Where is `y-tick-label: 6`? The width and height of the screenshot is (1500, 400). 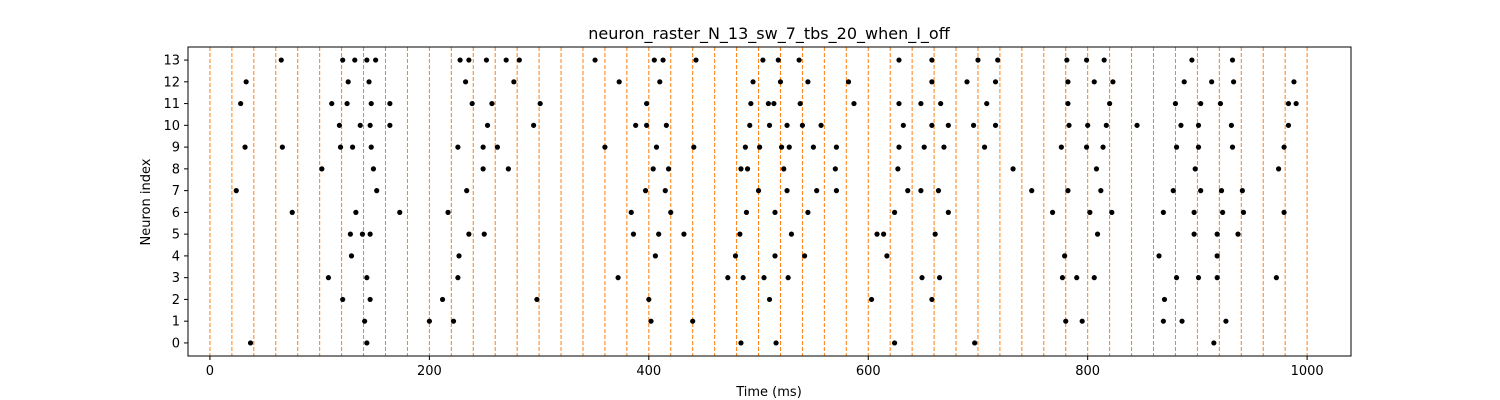
y-tick-label: 6 is located at coordinates (176, 213).